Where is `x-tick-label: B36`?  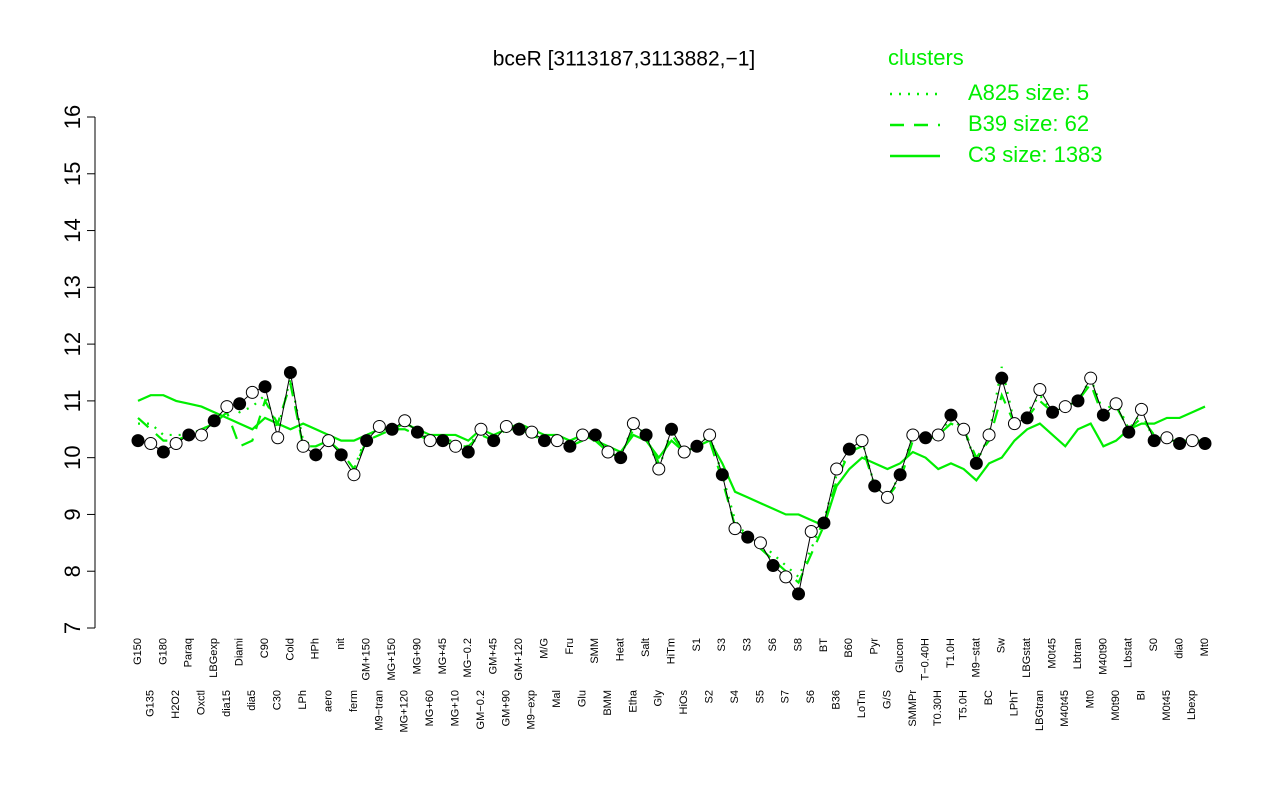 x-tick-label: B36 is located at coordinates (837, 700).